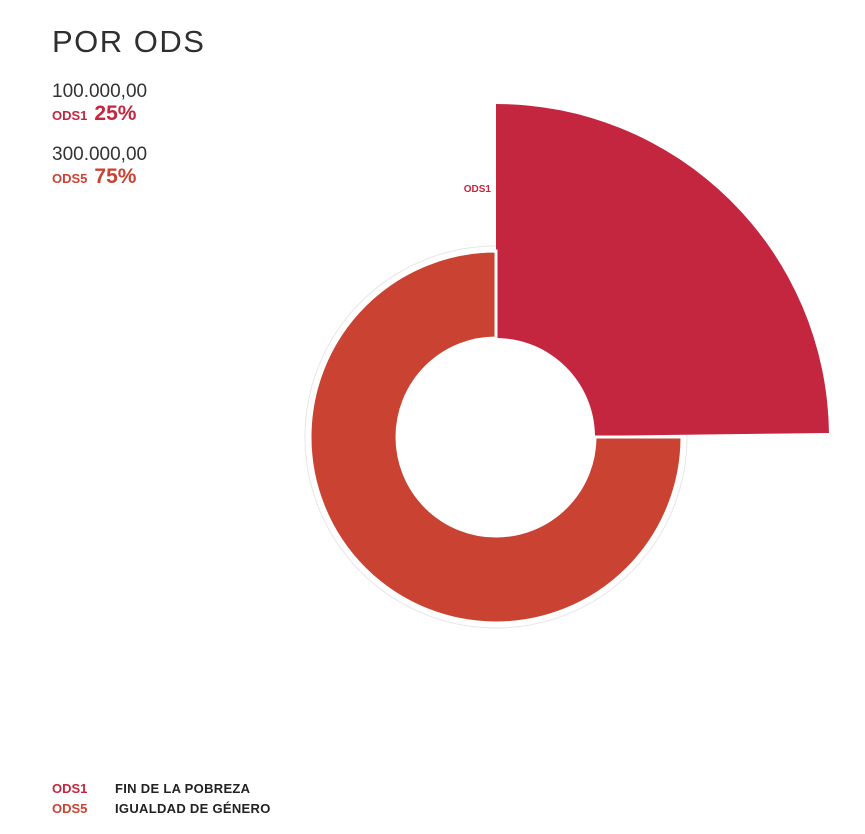 This screenshot has width=865, height=834. I want to click on summary-percent: 75%, so click(115, 176).